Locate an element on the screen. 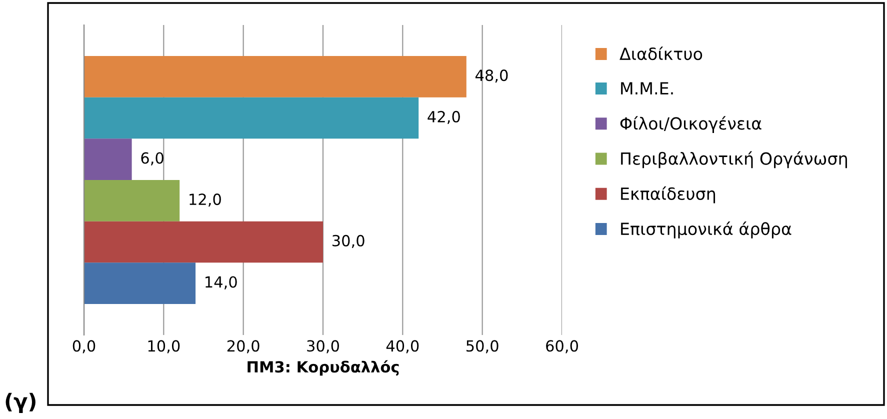  x-tick-label: 30,0 is located at coordinates (323, 347).